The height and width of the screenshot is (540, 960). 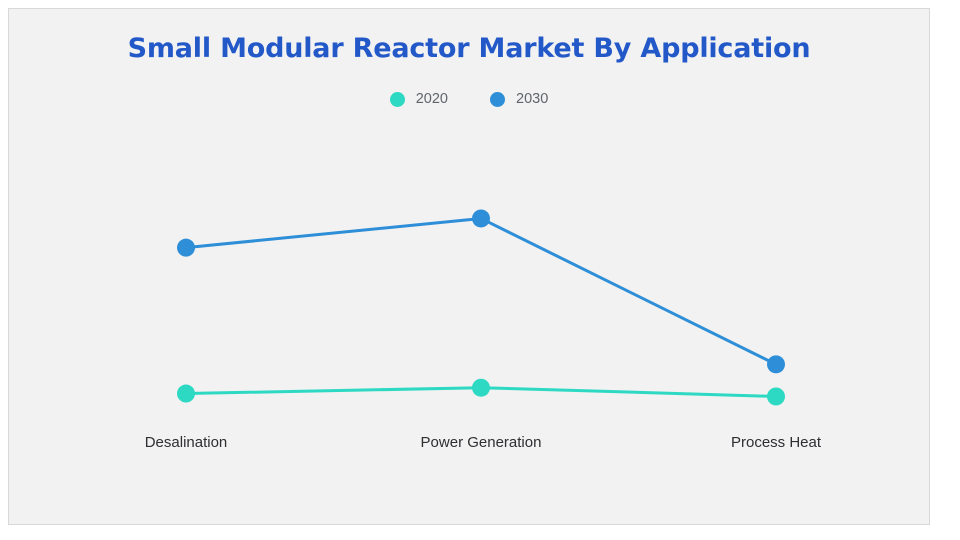 What do you see at coordinates (469, 99) in the screenshot?
I see `chart-legend: 2020 2030` at bounding box center [469, 99].